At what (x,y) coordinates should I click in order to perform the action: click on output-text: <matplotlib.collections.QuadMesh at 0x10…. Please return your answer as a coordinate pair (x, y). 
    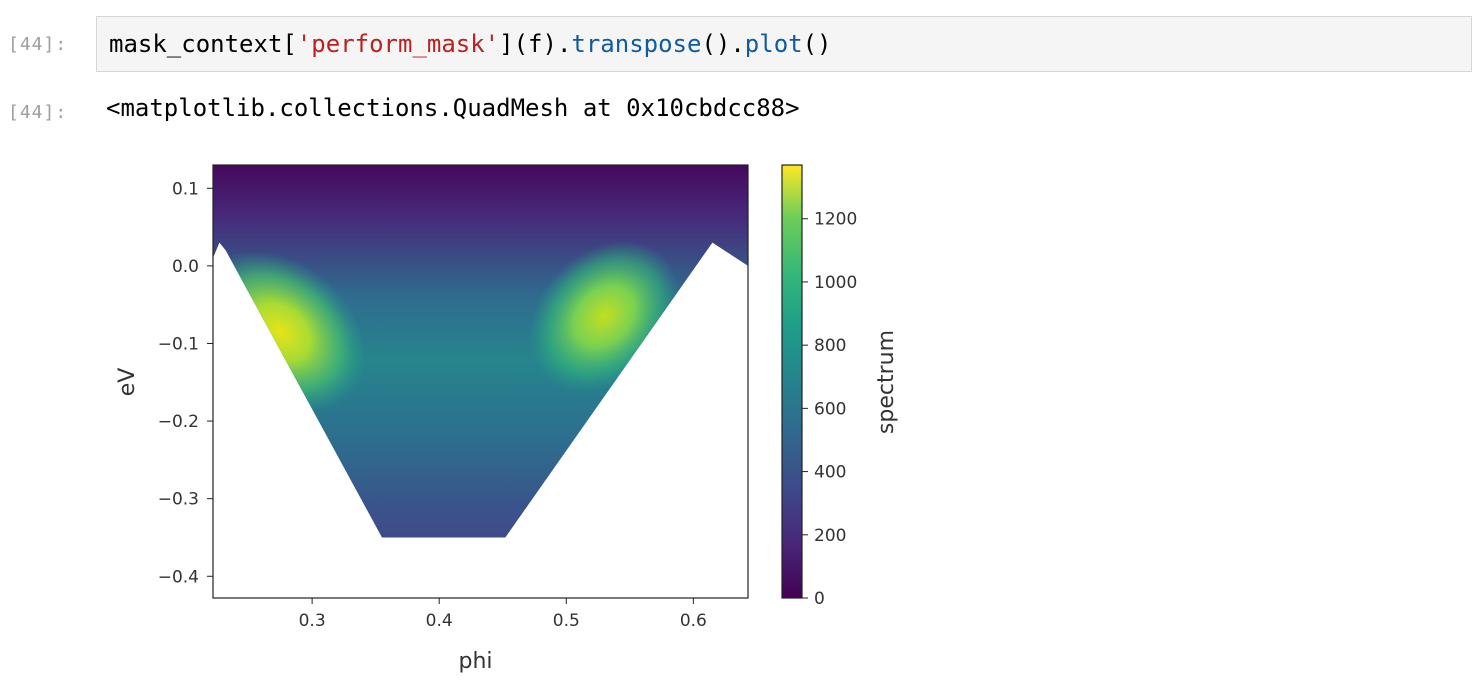
    Looking at the image, I should click on (453, 108).